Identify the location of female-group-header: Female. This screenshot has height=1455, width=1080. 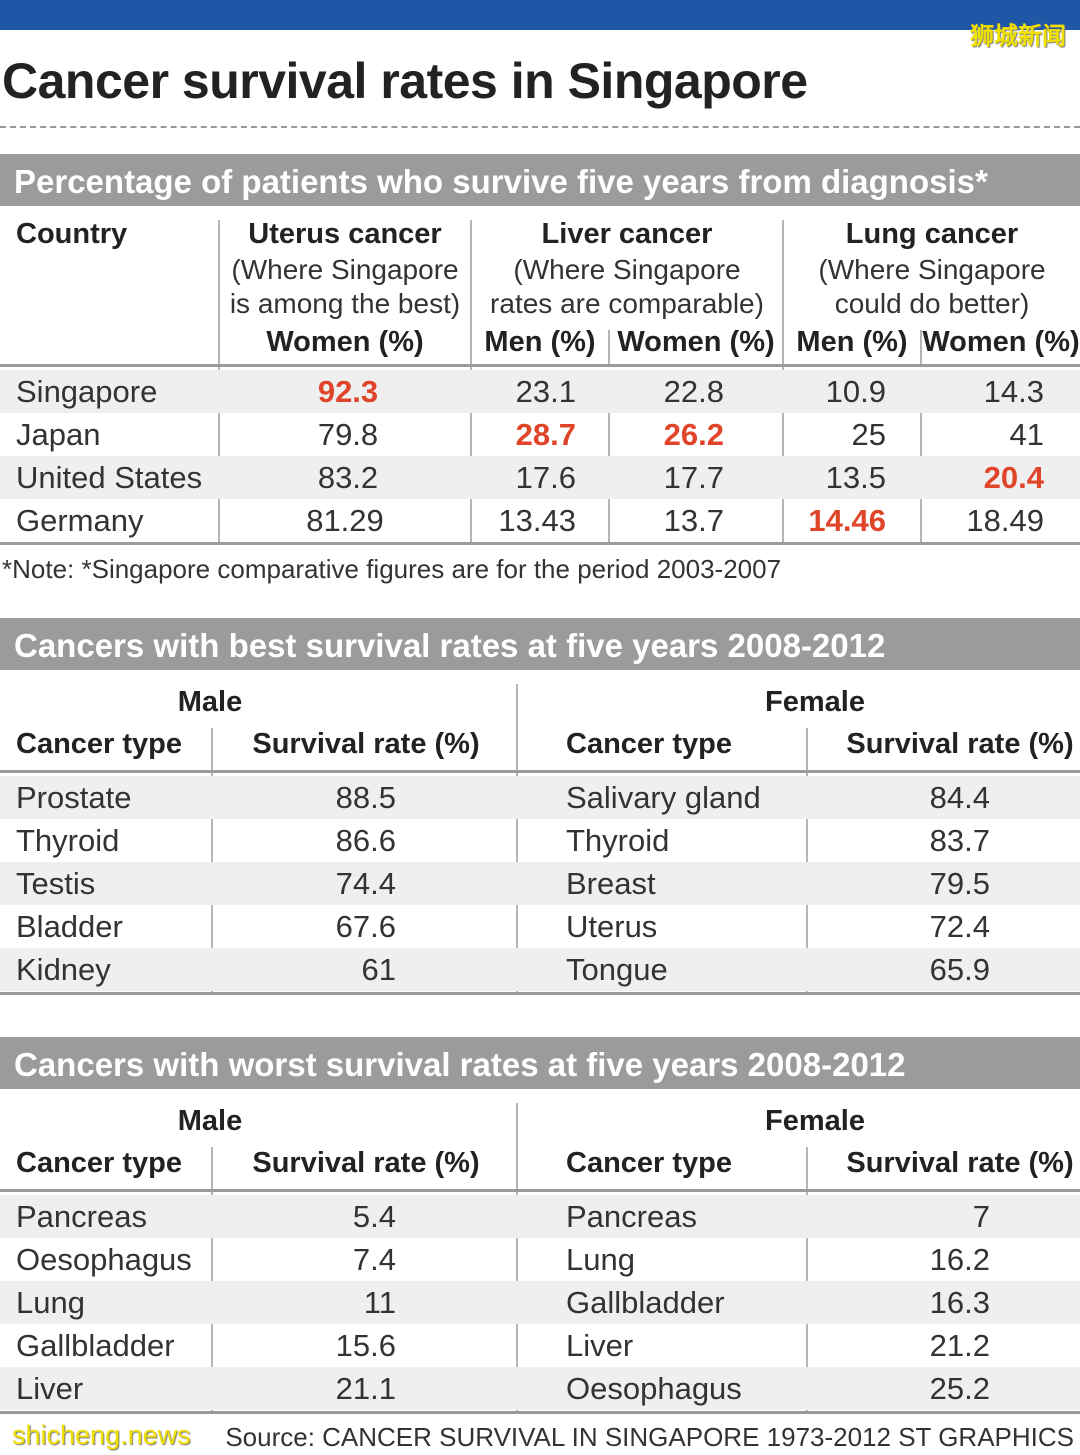
(815, 1121).